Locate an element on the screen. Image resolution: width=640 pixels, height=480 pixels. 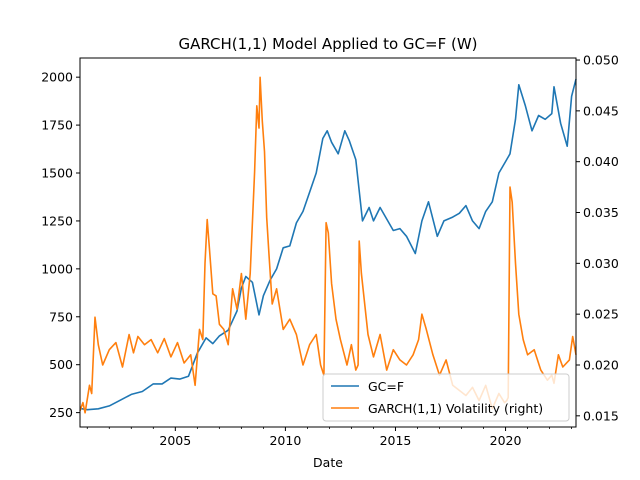
y-right-tick-label-1: 0.020 is located at coordinates (601, 364).